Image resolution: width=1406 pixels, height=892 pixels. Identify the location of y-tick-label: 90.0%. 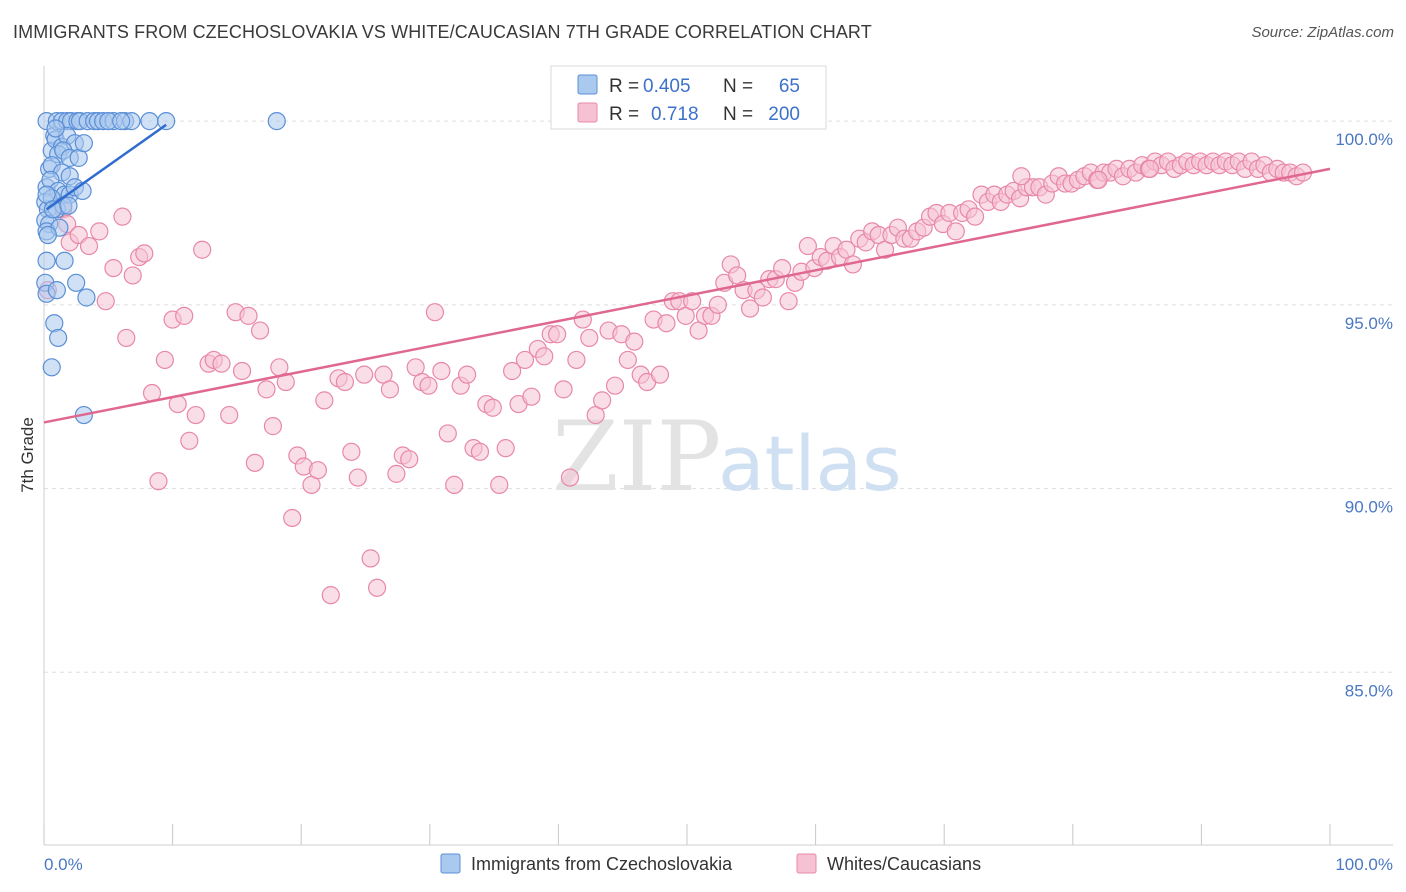
(1369, 507).